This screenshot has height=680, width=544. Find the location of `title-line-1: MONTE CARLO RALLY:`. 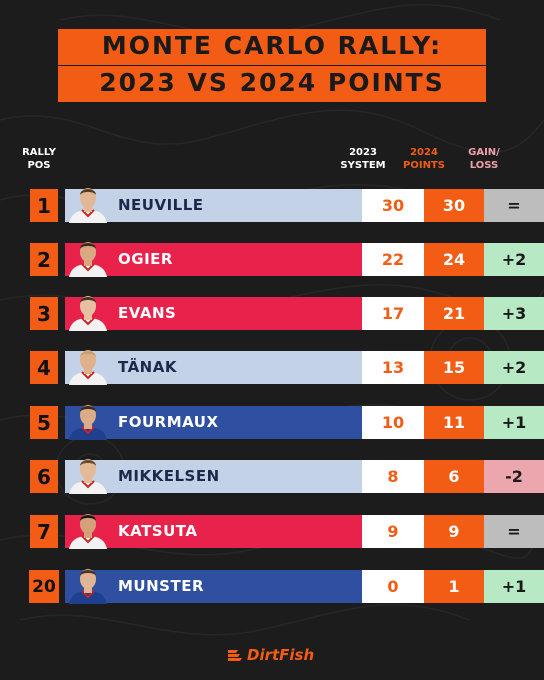

title-line-1: MONTE CARLO RALLY: is located at coordinates (272, 47).